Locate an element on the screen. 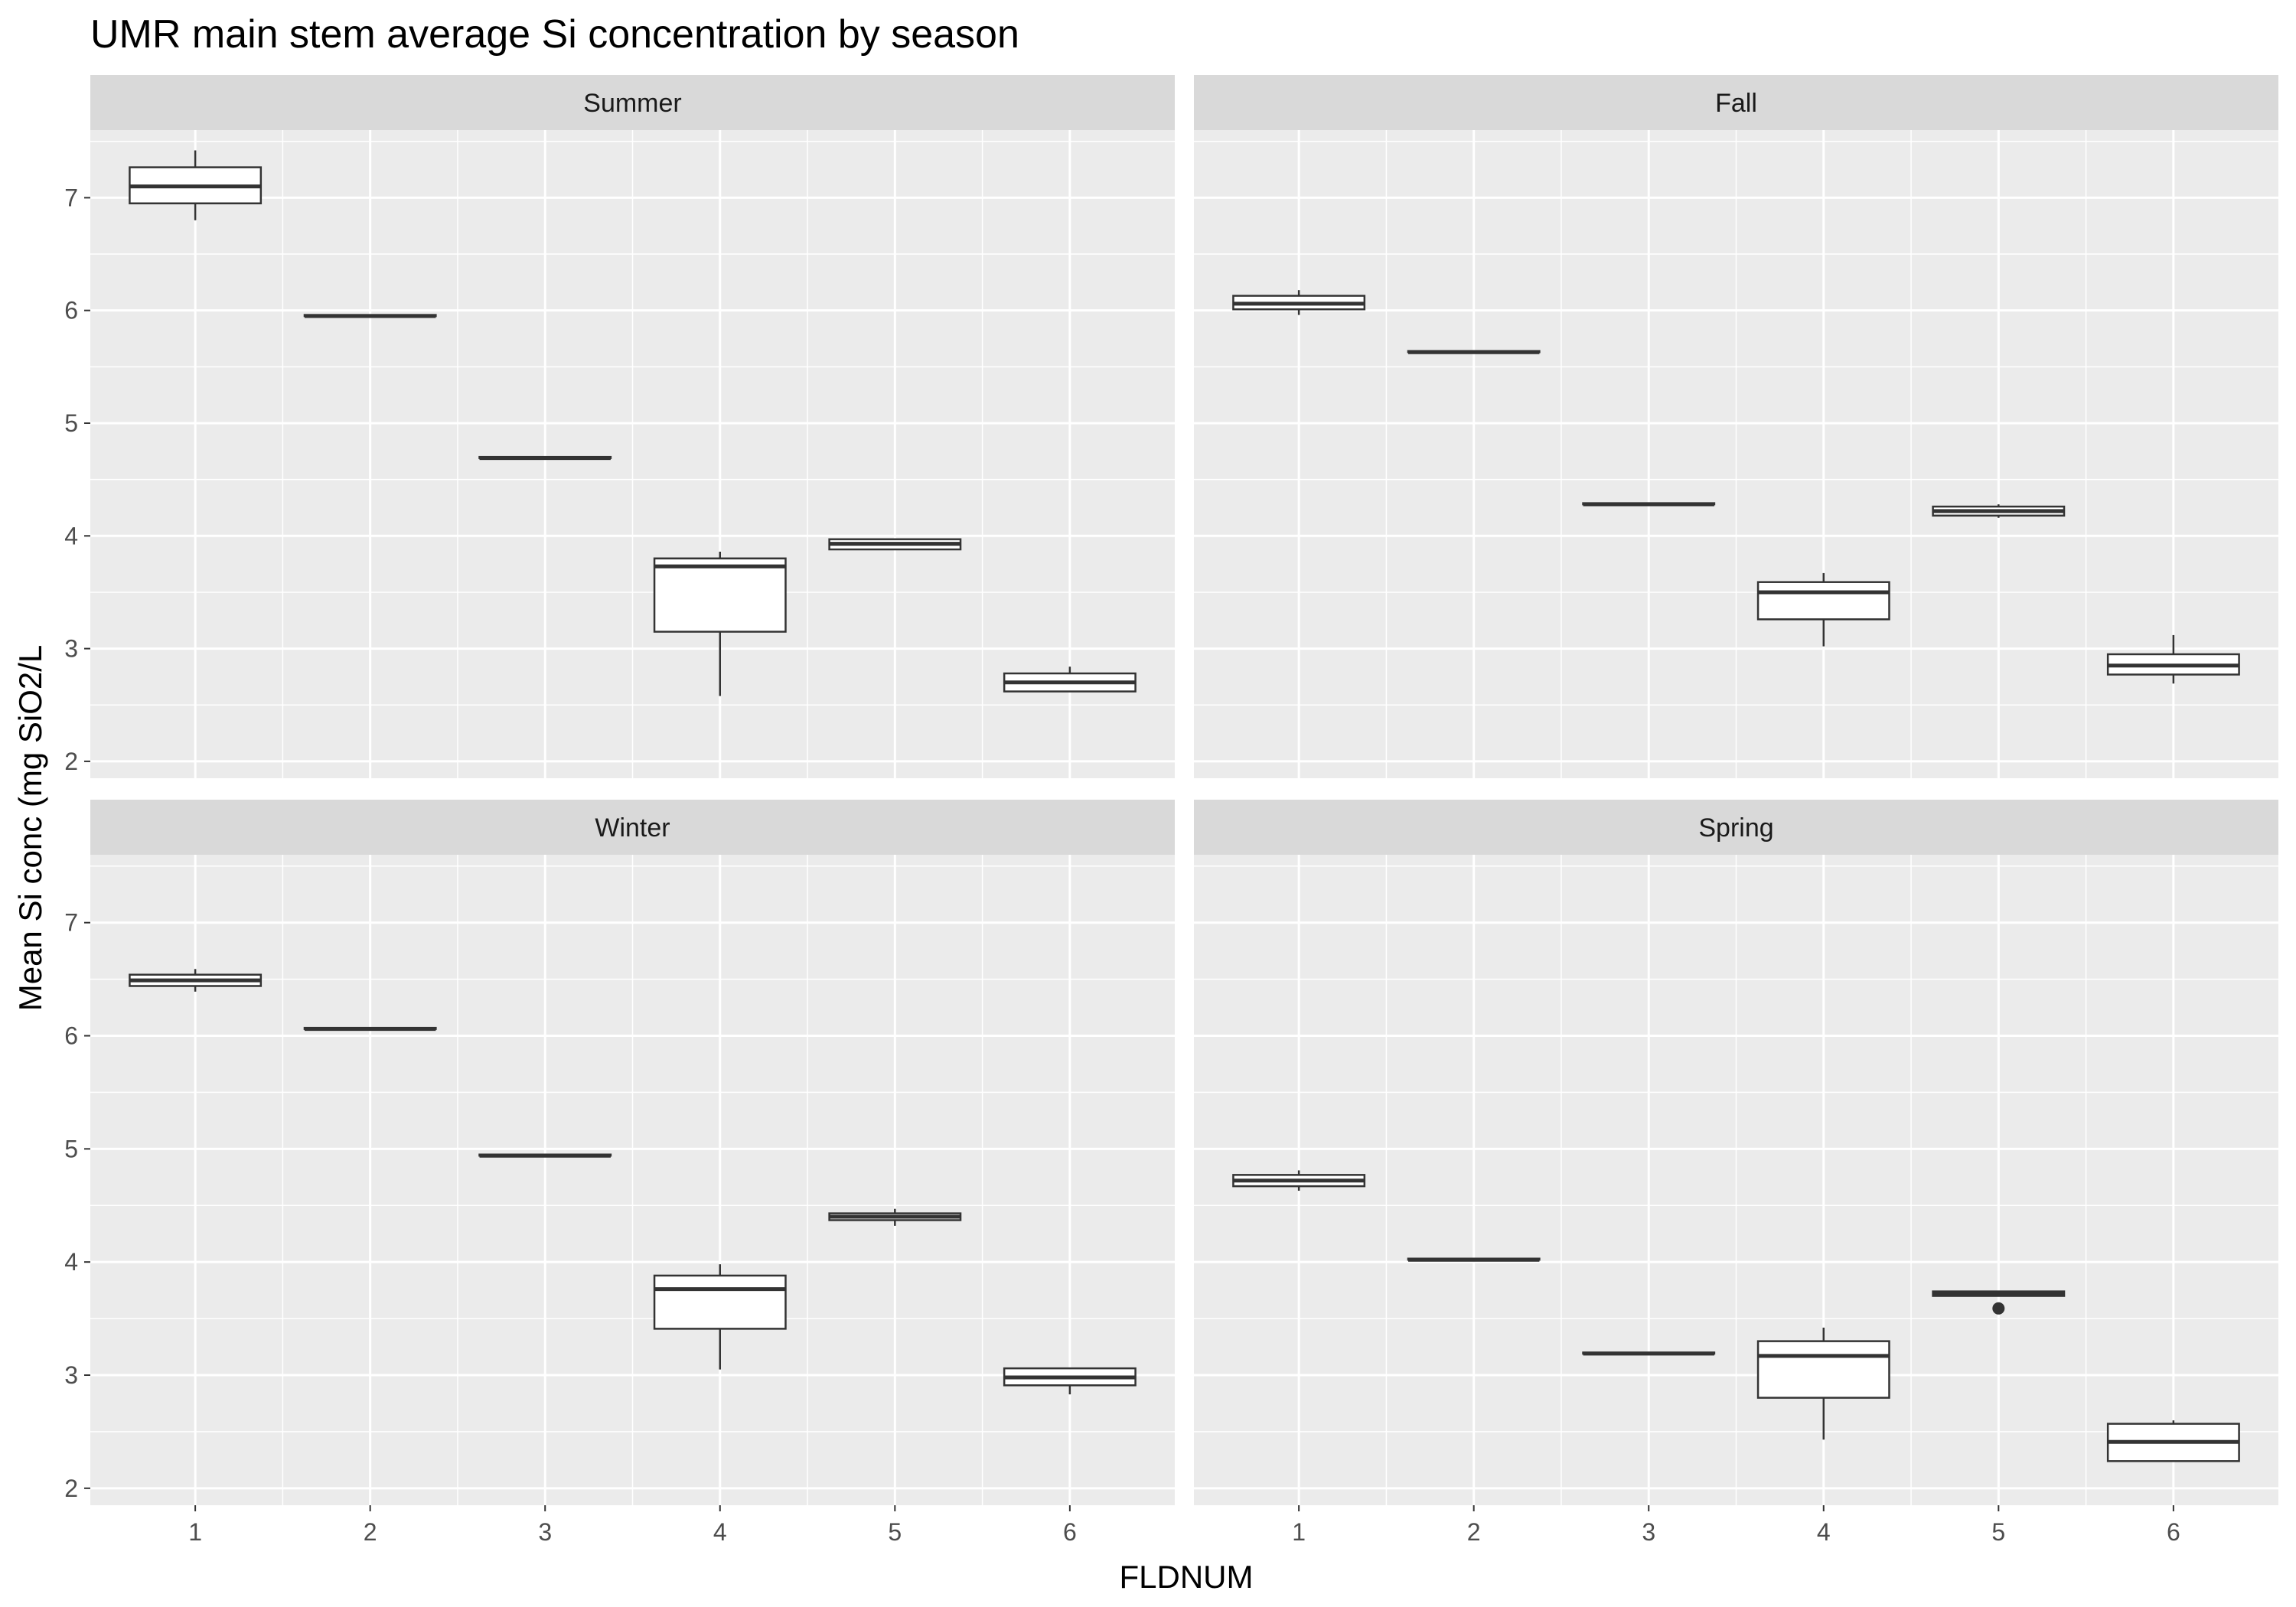 The width and height of the screenshot is (2296, 1607). strip-label-fall: Fall is located at coordinates (1736, 104).